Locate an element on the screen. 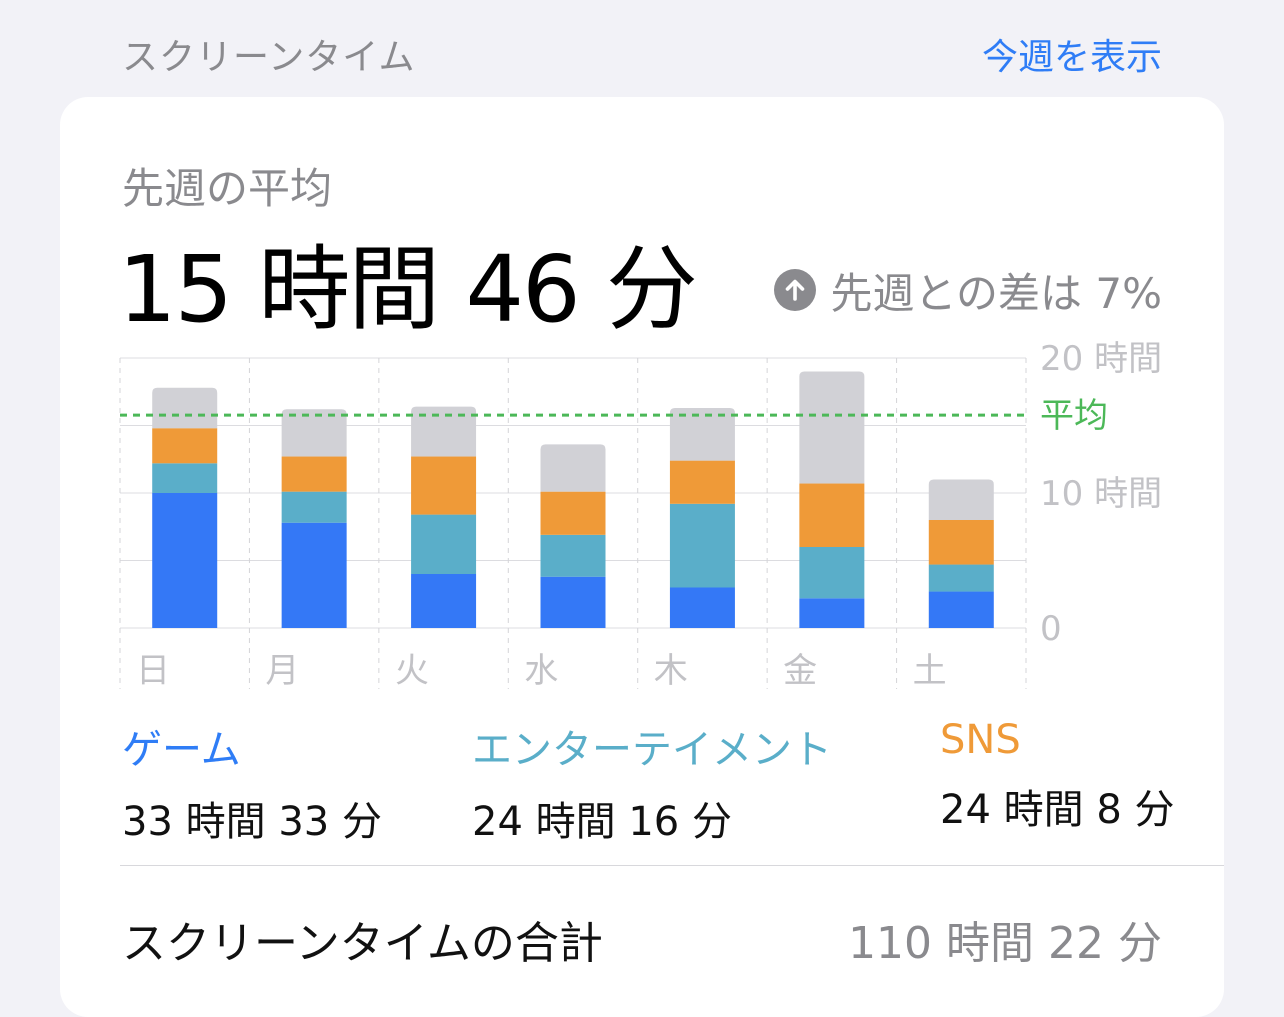 This screenshot has width=1284, height=1017. x-tick-label: 金 is located at coordinates (800, 671).